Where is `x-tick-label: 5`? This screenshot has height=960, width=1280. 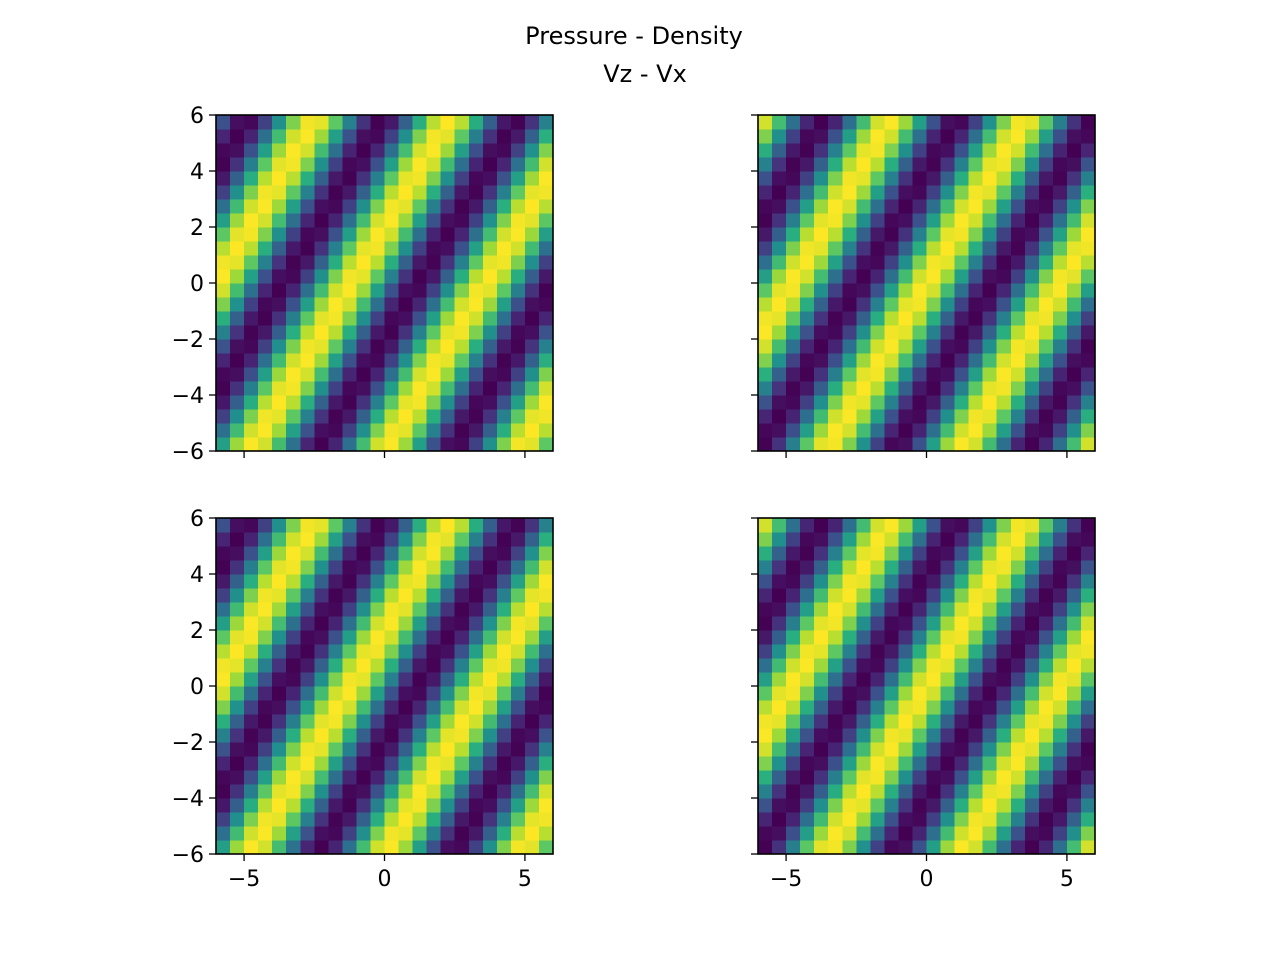 x-tick-label: 5 is located at coordinates (525, 879).